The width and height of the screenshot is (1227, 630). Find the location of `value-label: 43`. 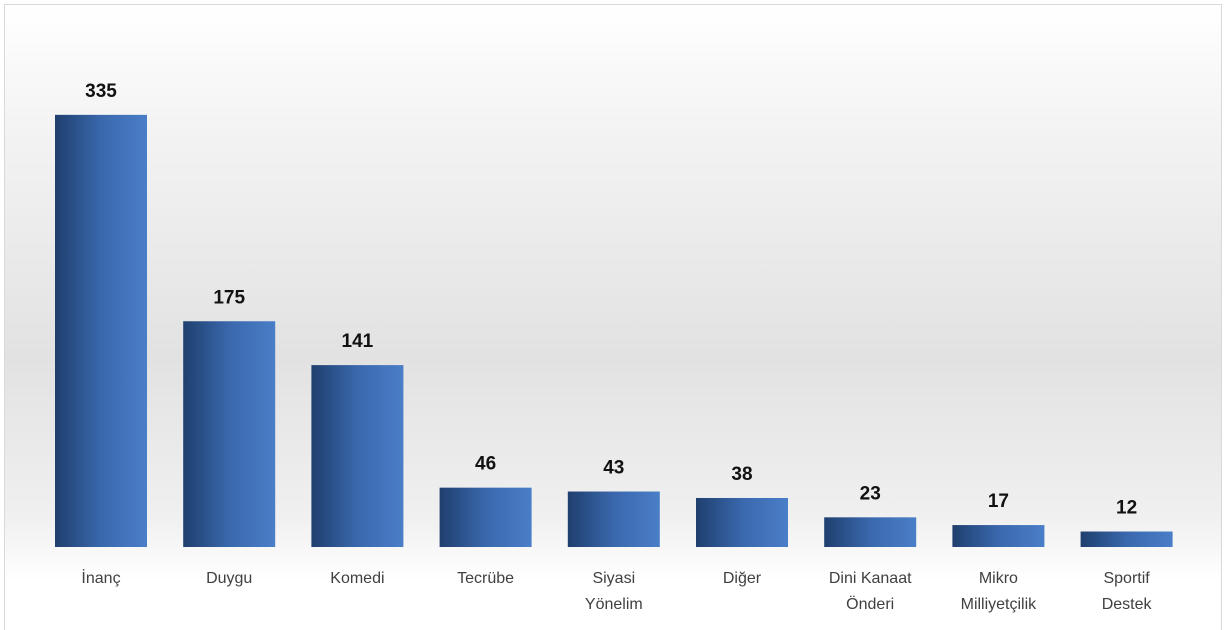

value-label: 43 is located at coordinates (613, 468).